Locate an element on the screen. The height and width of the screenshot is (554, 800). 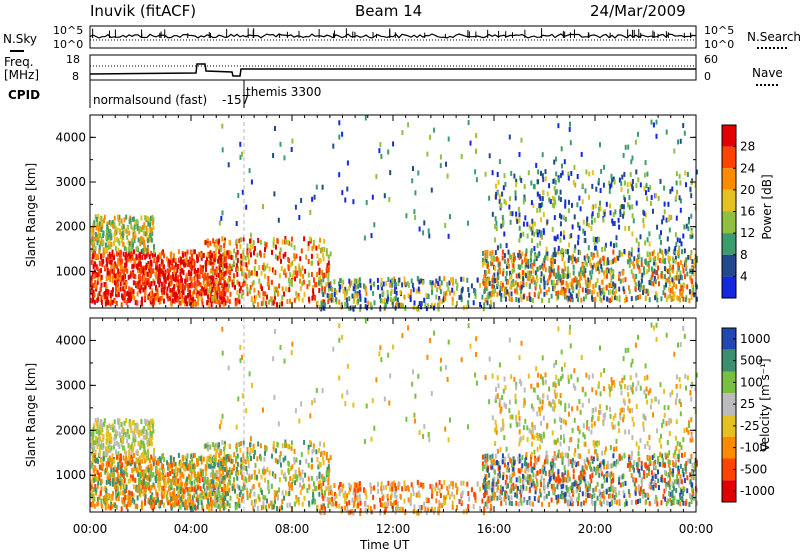
nsky-label: N.Sky is located at coordinates (20, 39).